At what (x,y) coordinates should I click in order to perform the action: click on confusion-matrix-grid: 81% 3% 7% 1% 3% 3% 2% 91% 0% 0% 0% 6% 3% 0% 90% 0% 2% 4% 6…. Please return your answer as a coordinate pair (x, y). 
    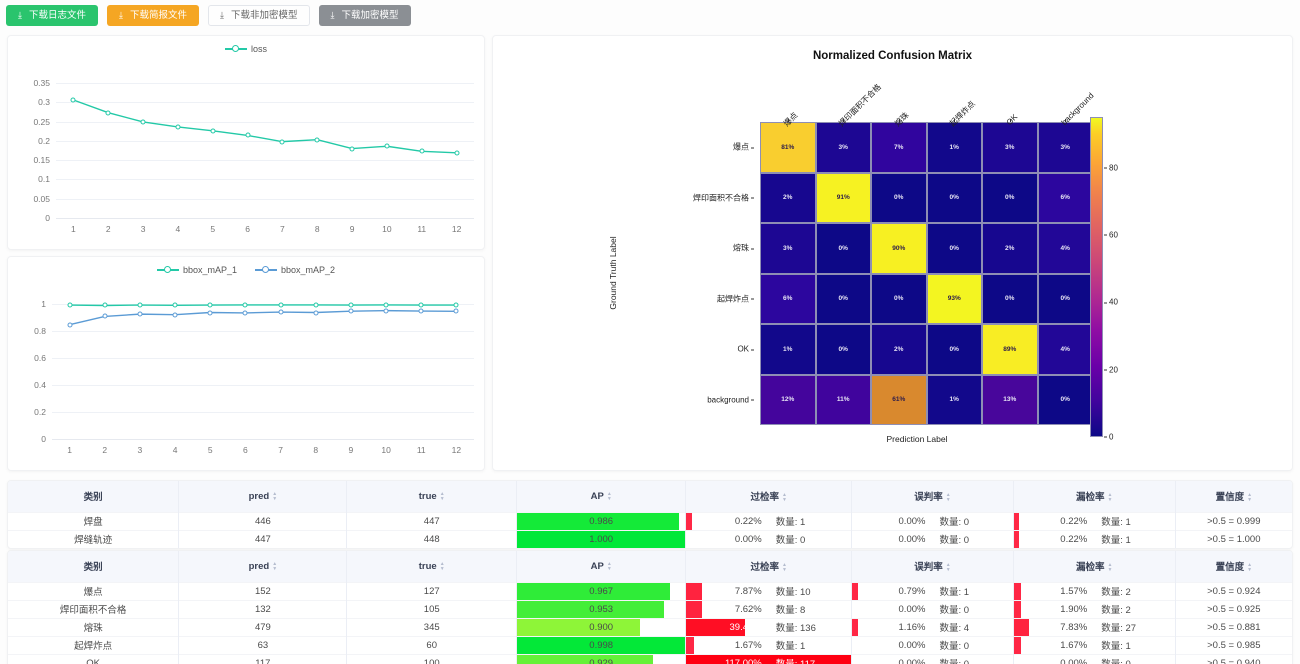
    Looking at the image, I should click on (926, 273).